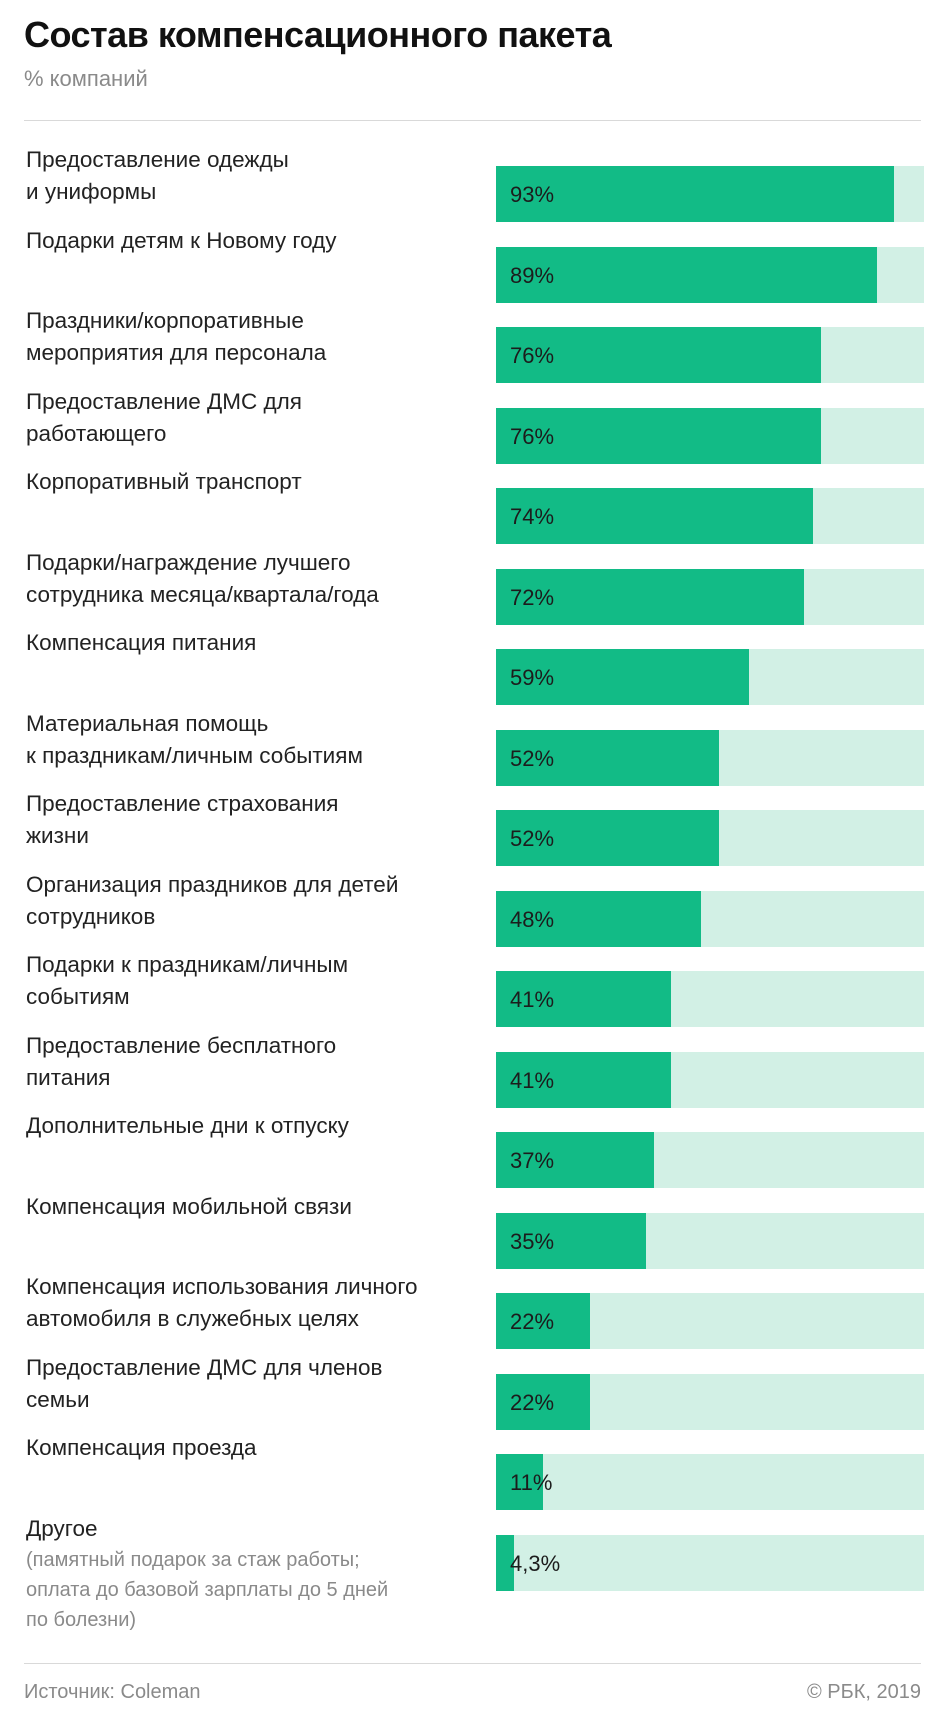 This screenshot has width=945, height=1713. Describe the element at coordinates (251, 418) in the screenshot. I see `bar-label: Предоставление ДМС для работающего` at that location.